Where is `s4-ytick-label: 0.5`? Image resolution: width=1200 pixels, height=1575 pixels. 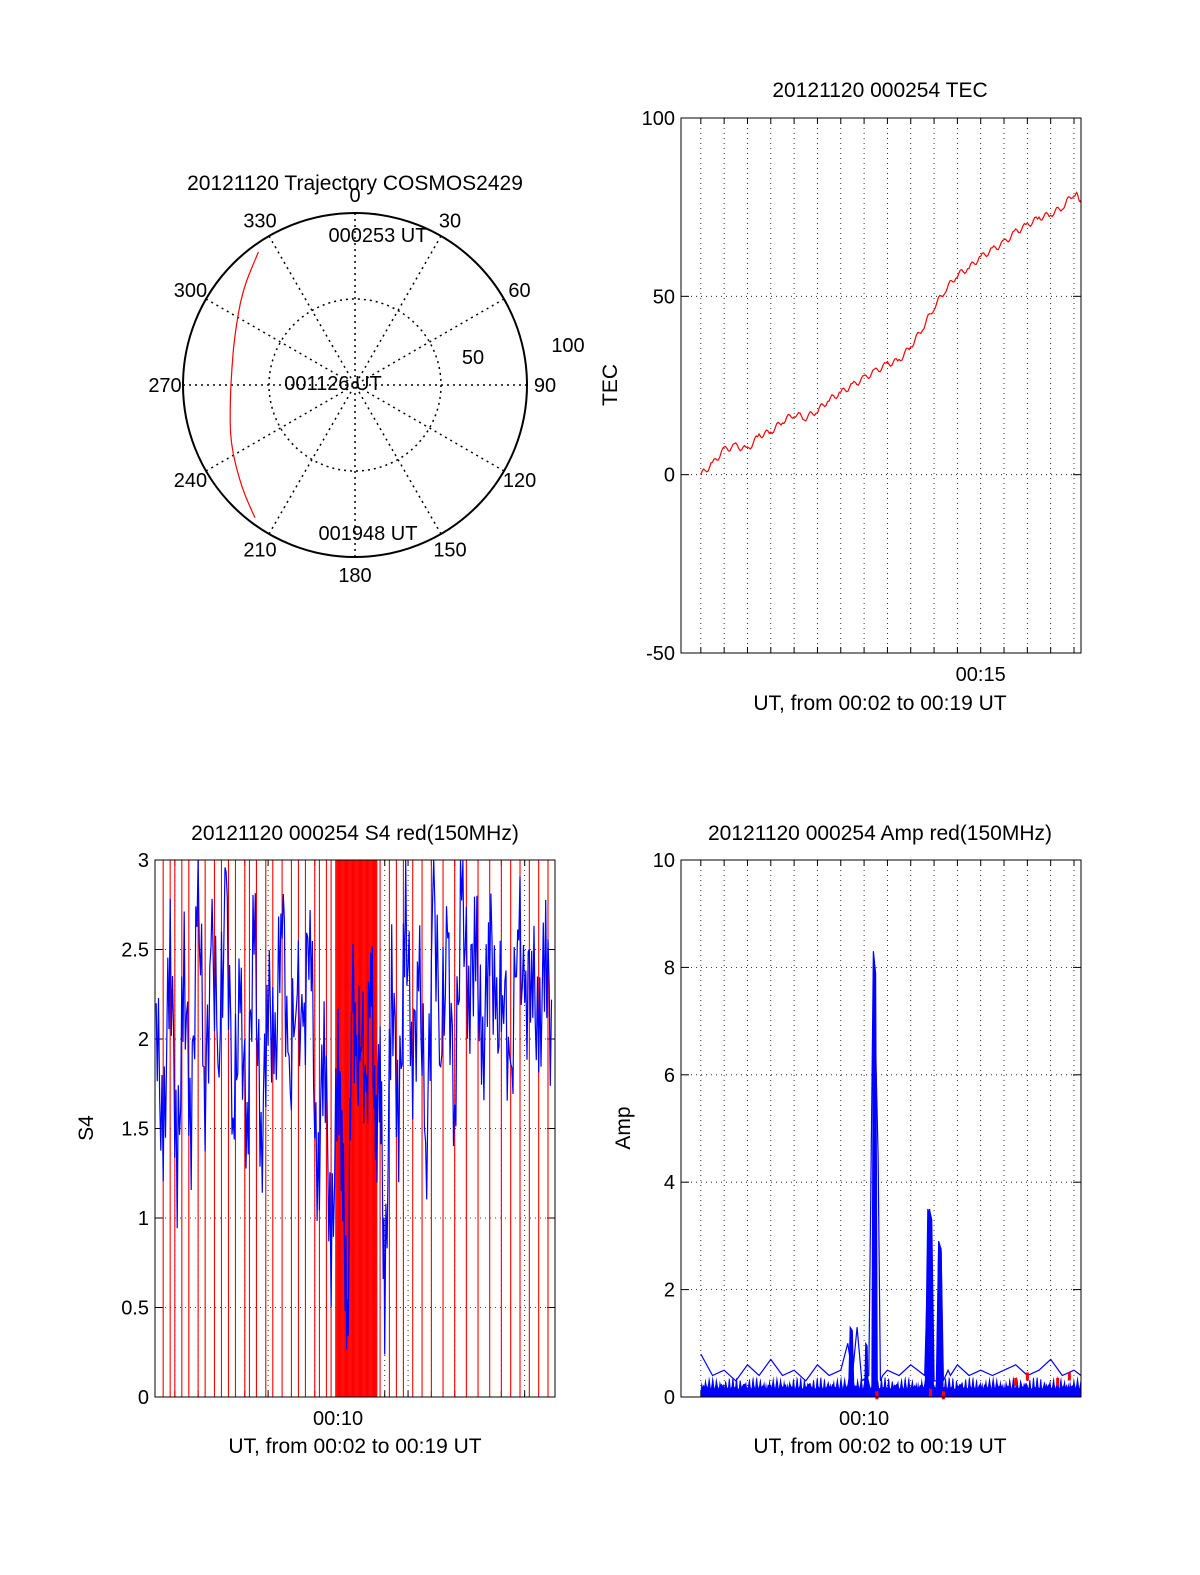 s4-ytick-label: 0.5 is located at coordinates (135, 1309).